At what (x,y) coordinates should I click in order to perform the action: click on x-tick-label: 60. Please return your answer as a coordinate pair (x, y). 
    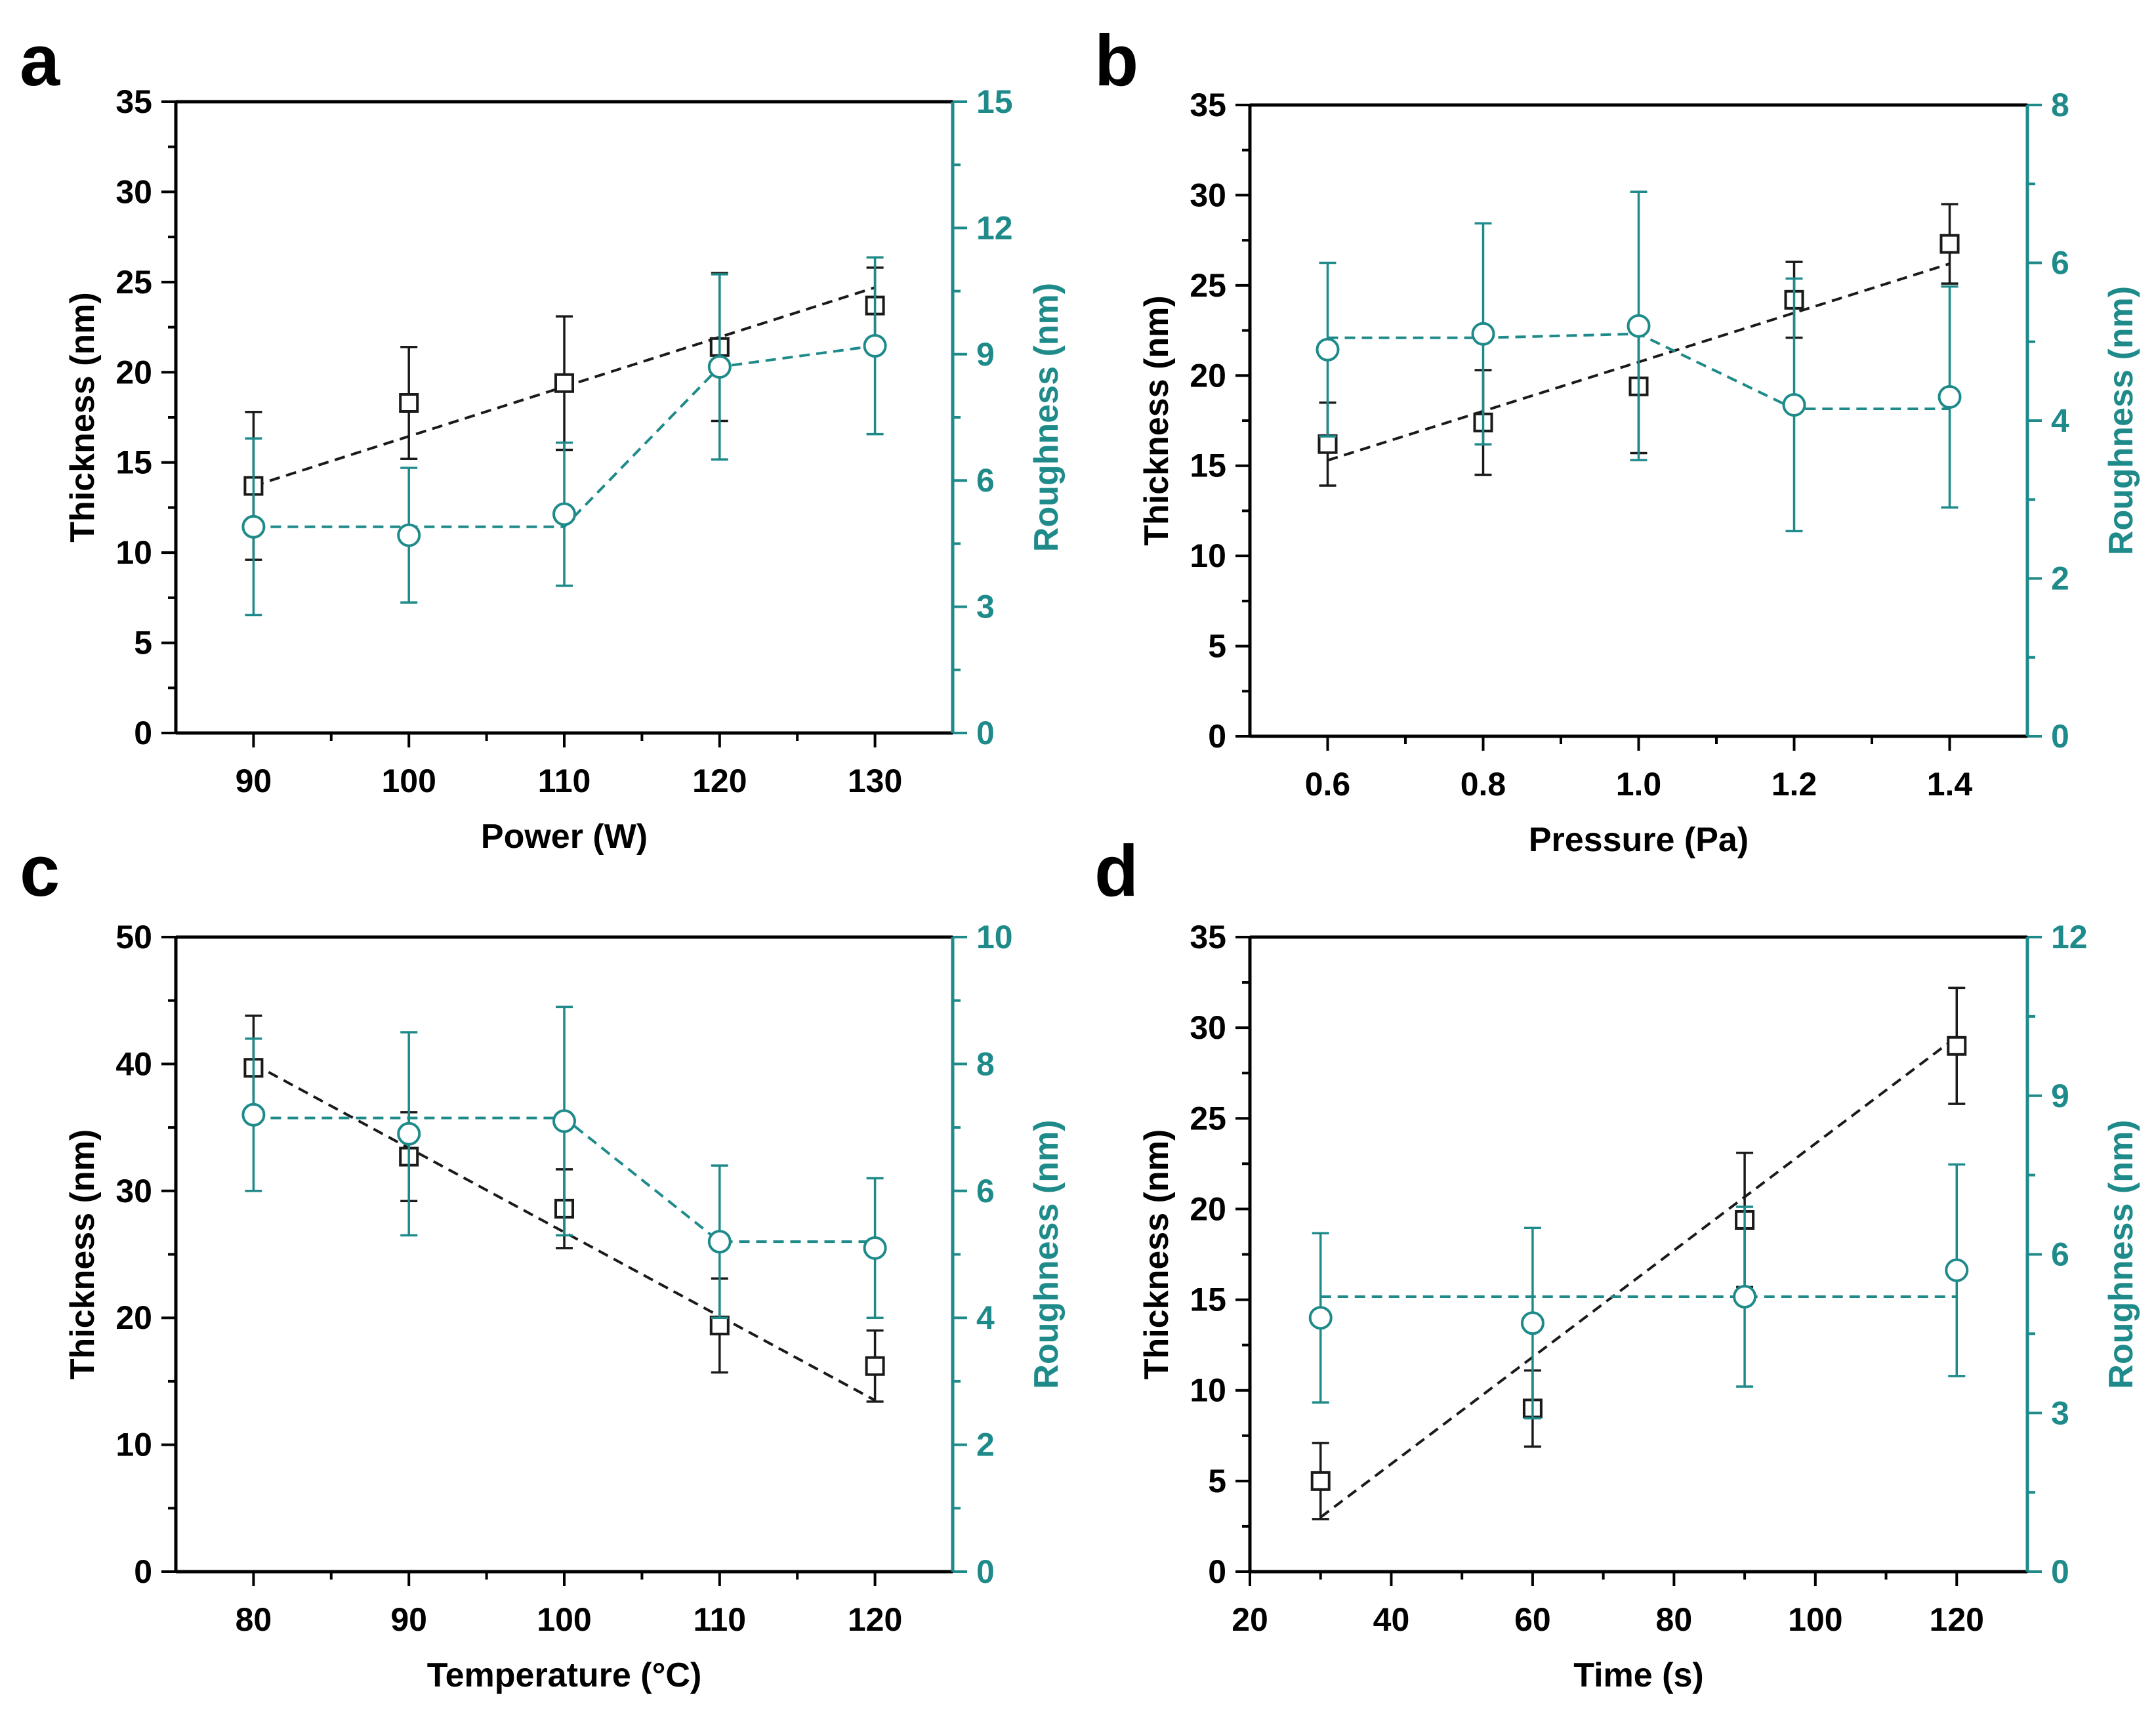
    Looking at the image, I should click on (1532, 1619).